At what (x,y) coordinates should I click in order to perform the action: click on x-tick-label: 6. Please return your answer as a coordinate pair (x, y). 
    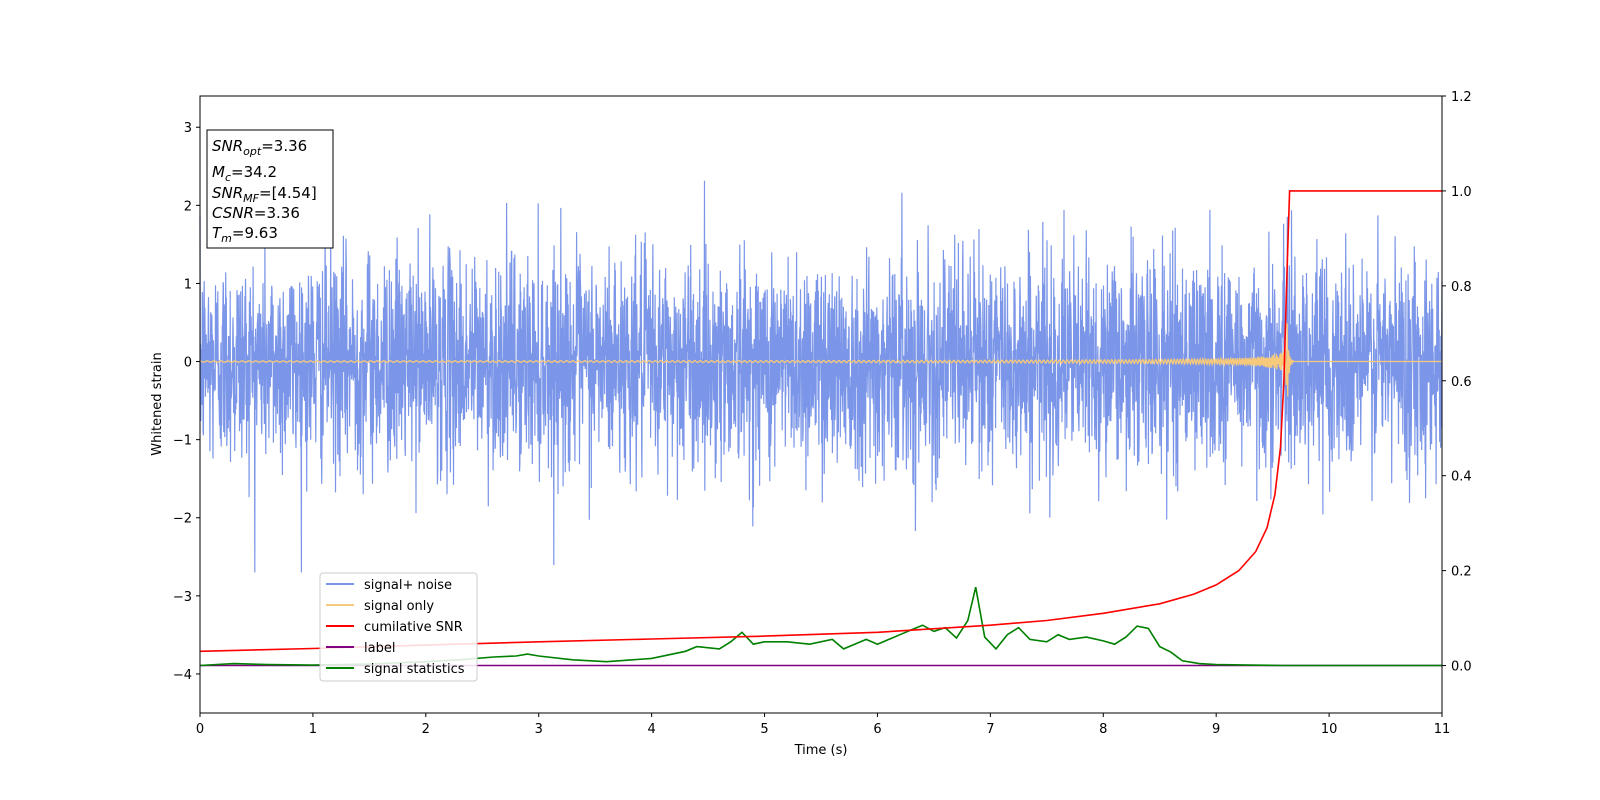
    Looking at the image, I should click on (877, 729).